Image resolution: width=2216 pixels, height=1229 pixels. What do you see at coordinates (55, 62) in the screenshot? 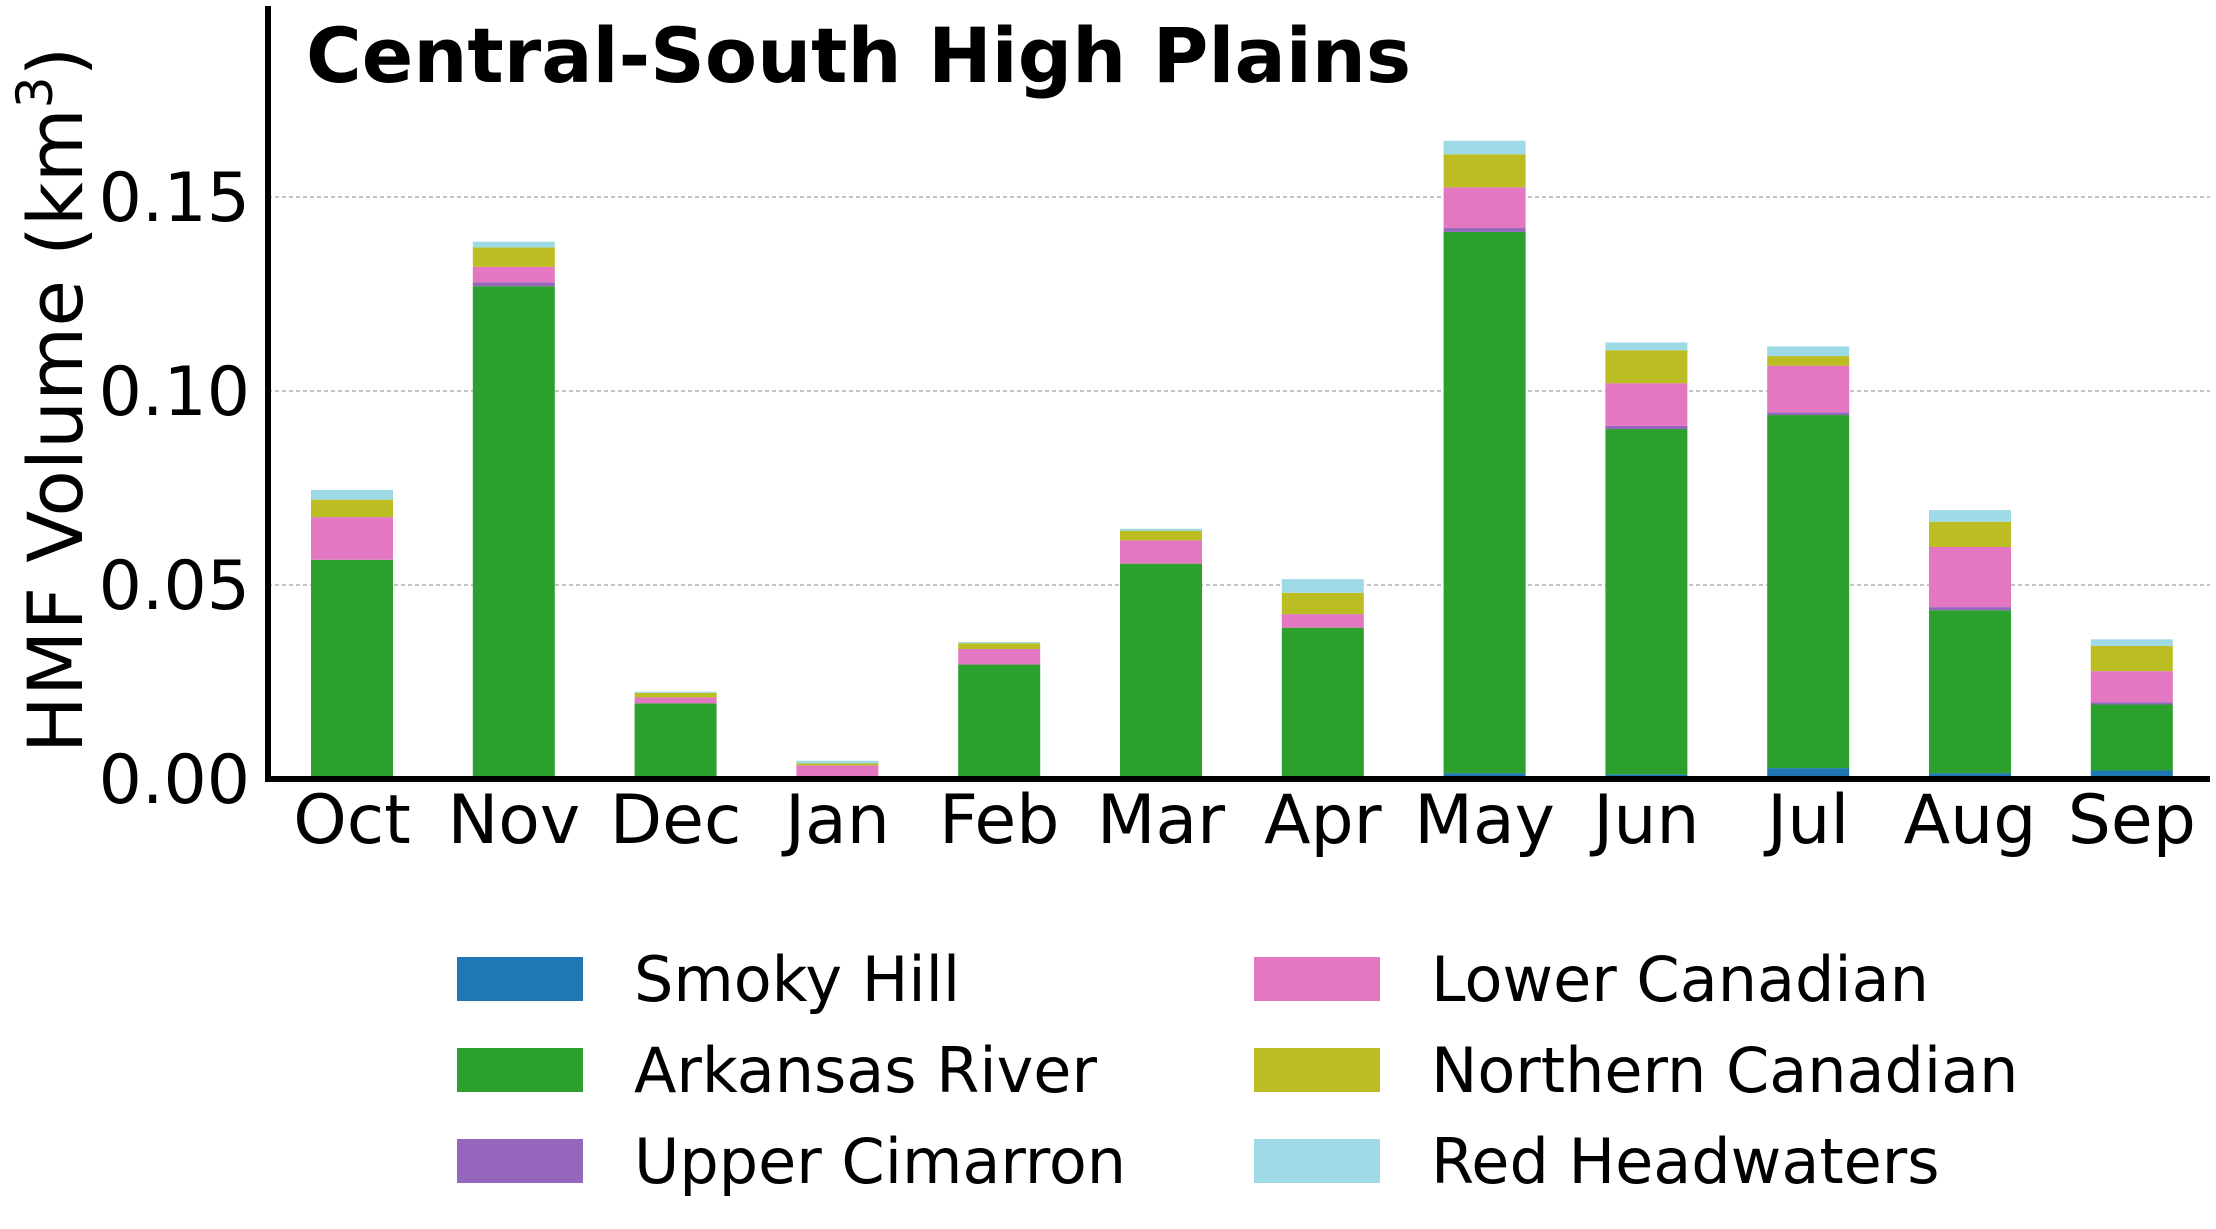
I see `y-axis-label-close: )` at bounding box center [55, 62].